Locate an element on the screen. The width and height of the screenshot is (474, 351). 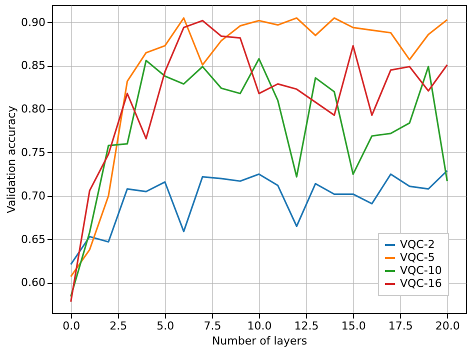
x-tick-label: 20.0 is located at coordinates (447, 326).